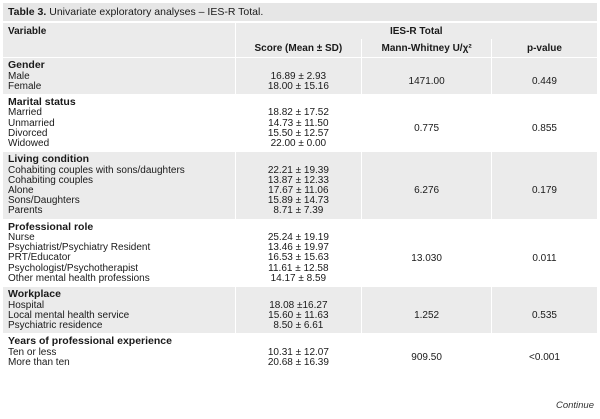 The height and width of the screenshot is (419, 600). What do you see at coordinates (298, 238) in the screenshot?
I see `score-value: 25.24 ± 19.19` at bounding box center [298, 238].